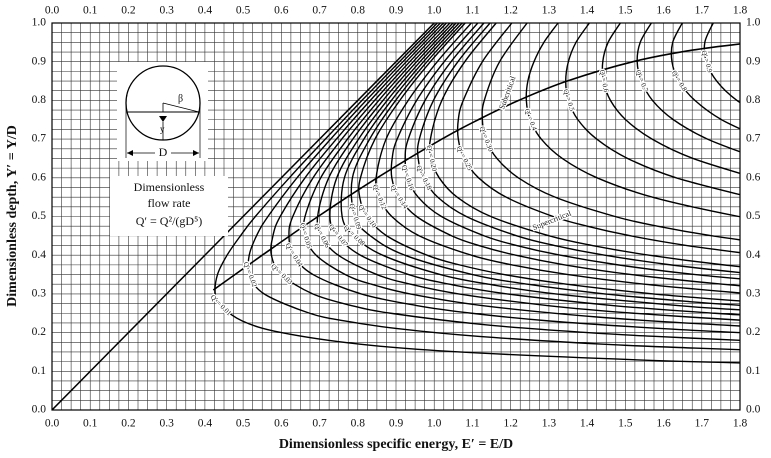  What do you see at coordinates (163, 152) in the screenshot?
I see `diameter-label: D` at bounding box center [163, 152].